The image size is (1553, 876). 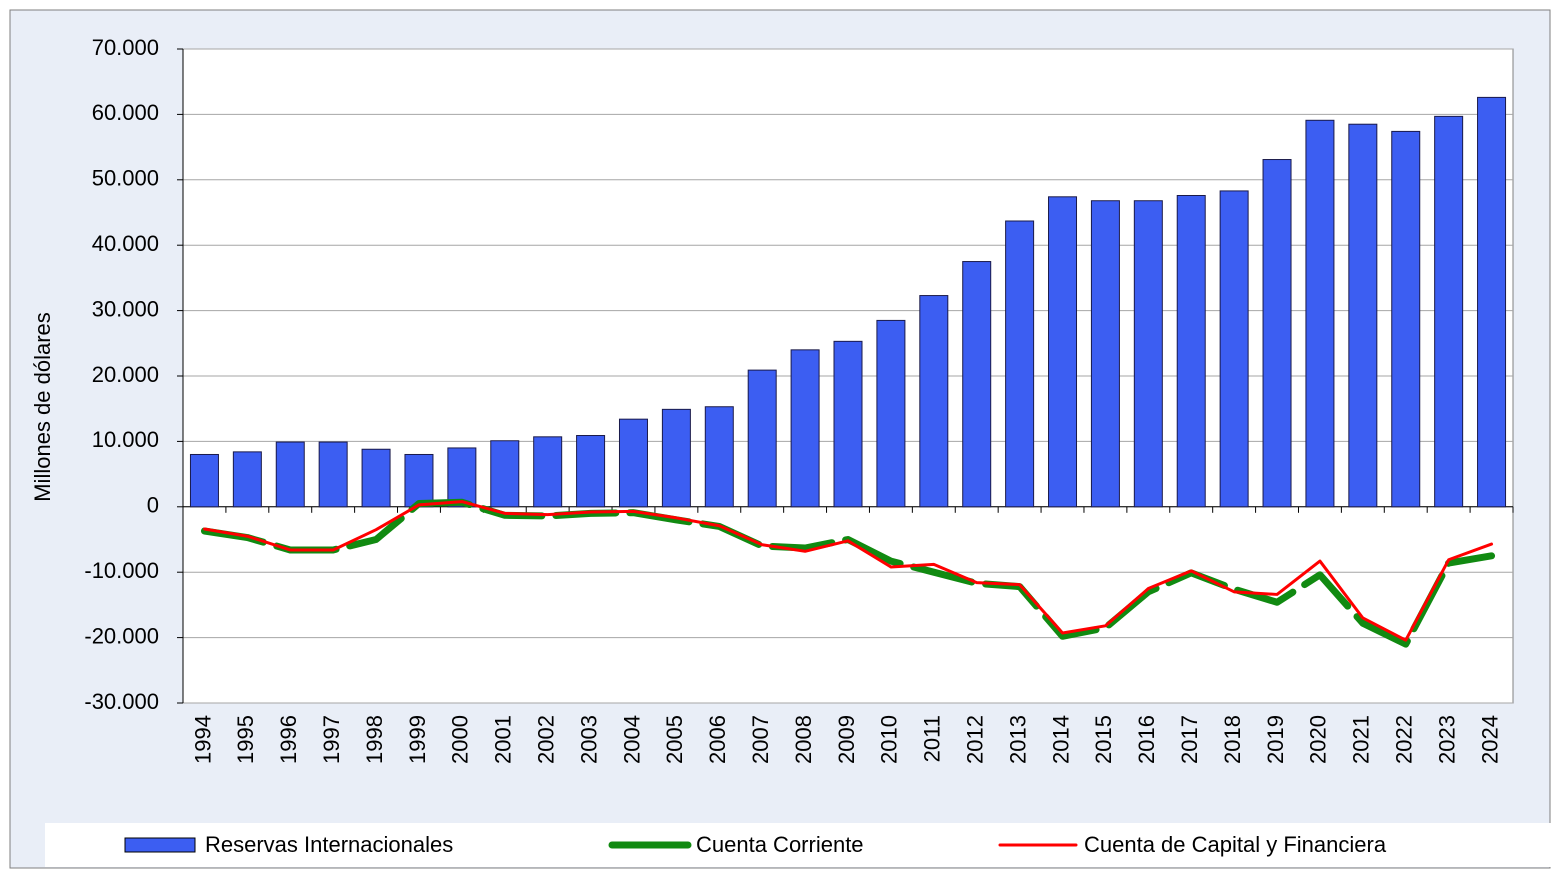 I want to click on x-tick-label: 2007, so click(x=760, y=739).